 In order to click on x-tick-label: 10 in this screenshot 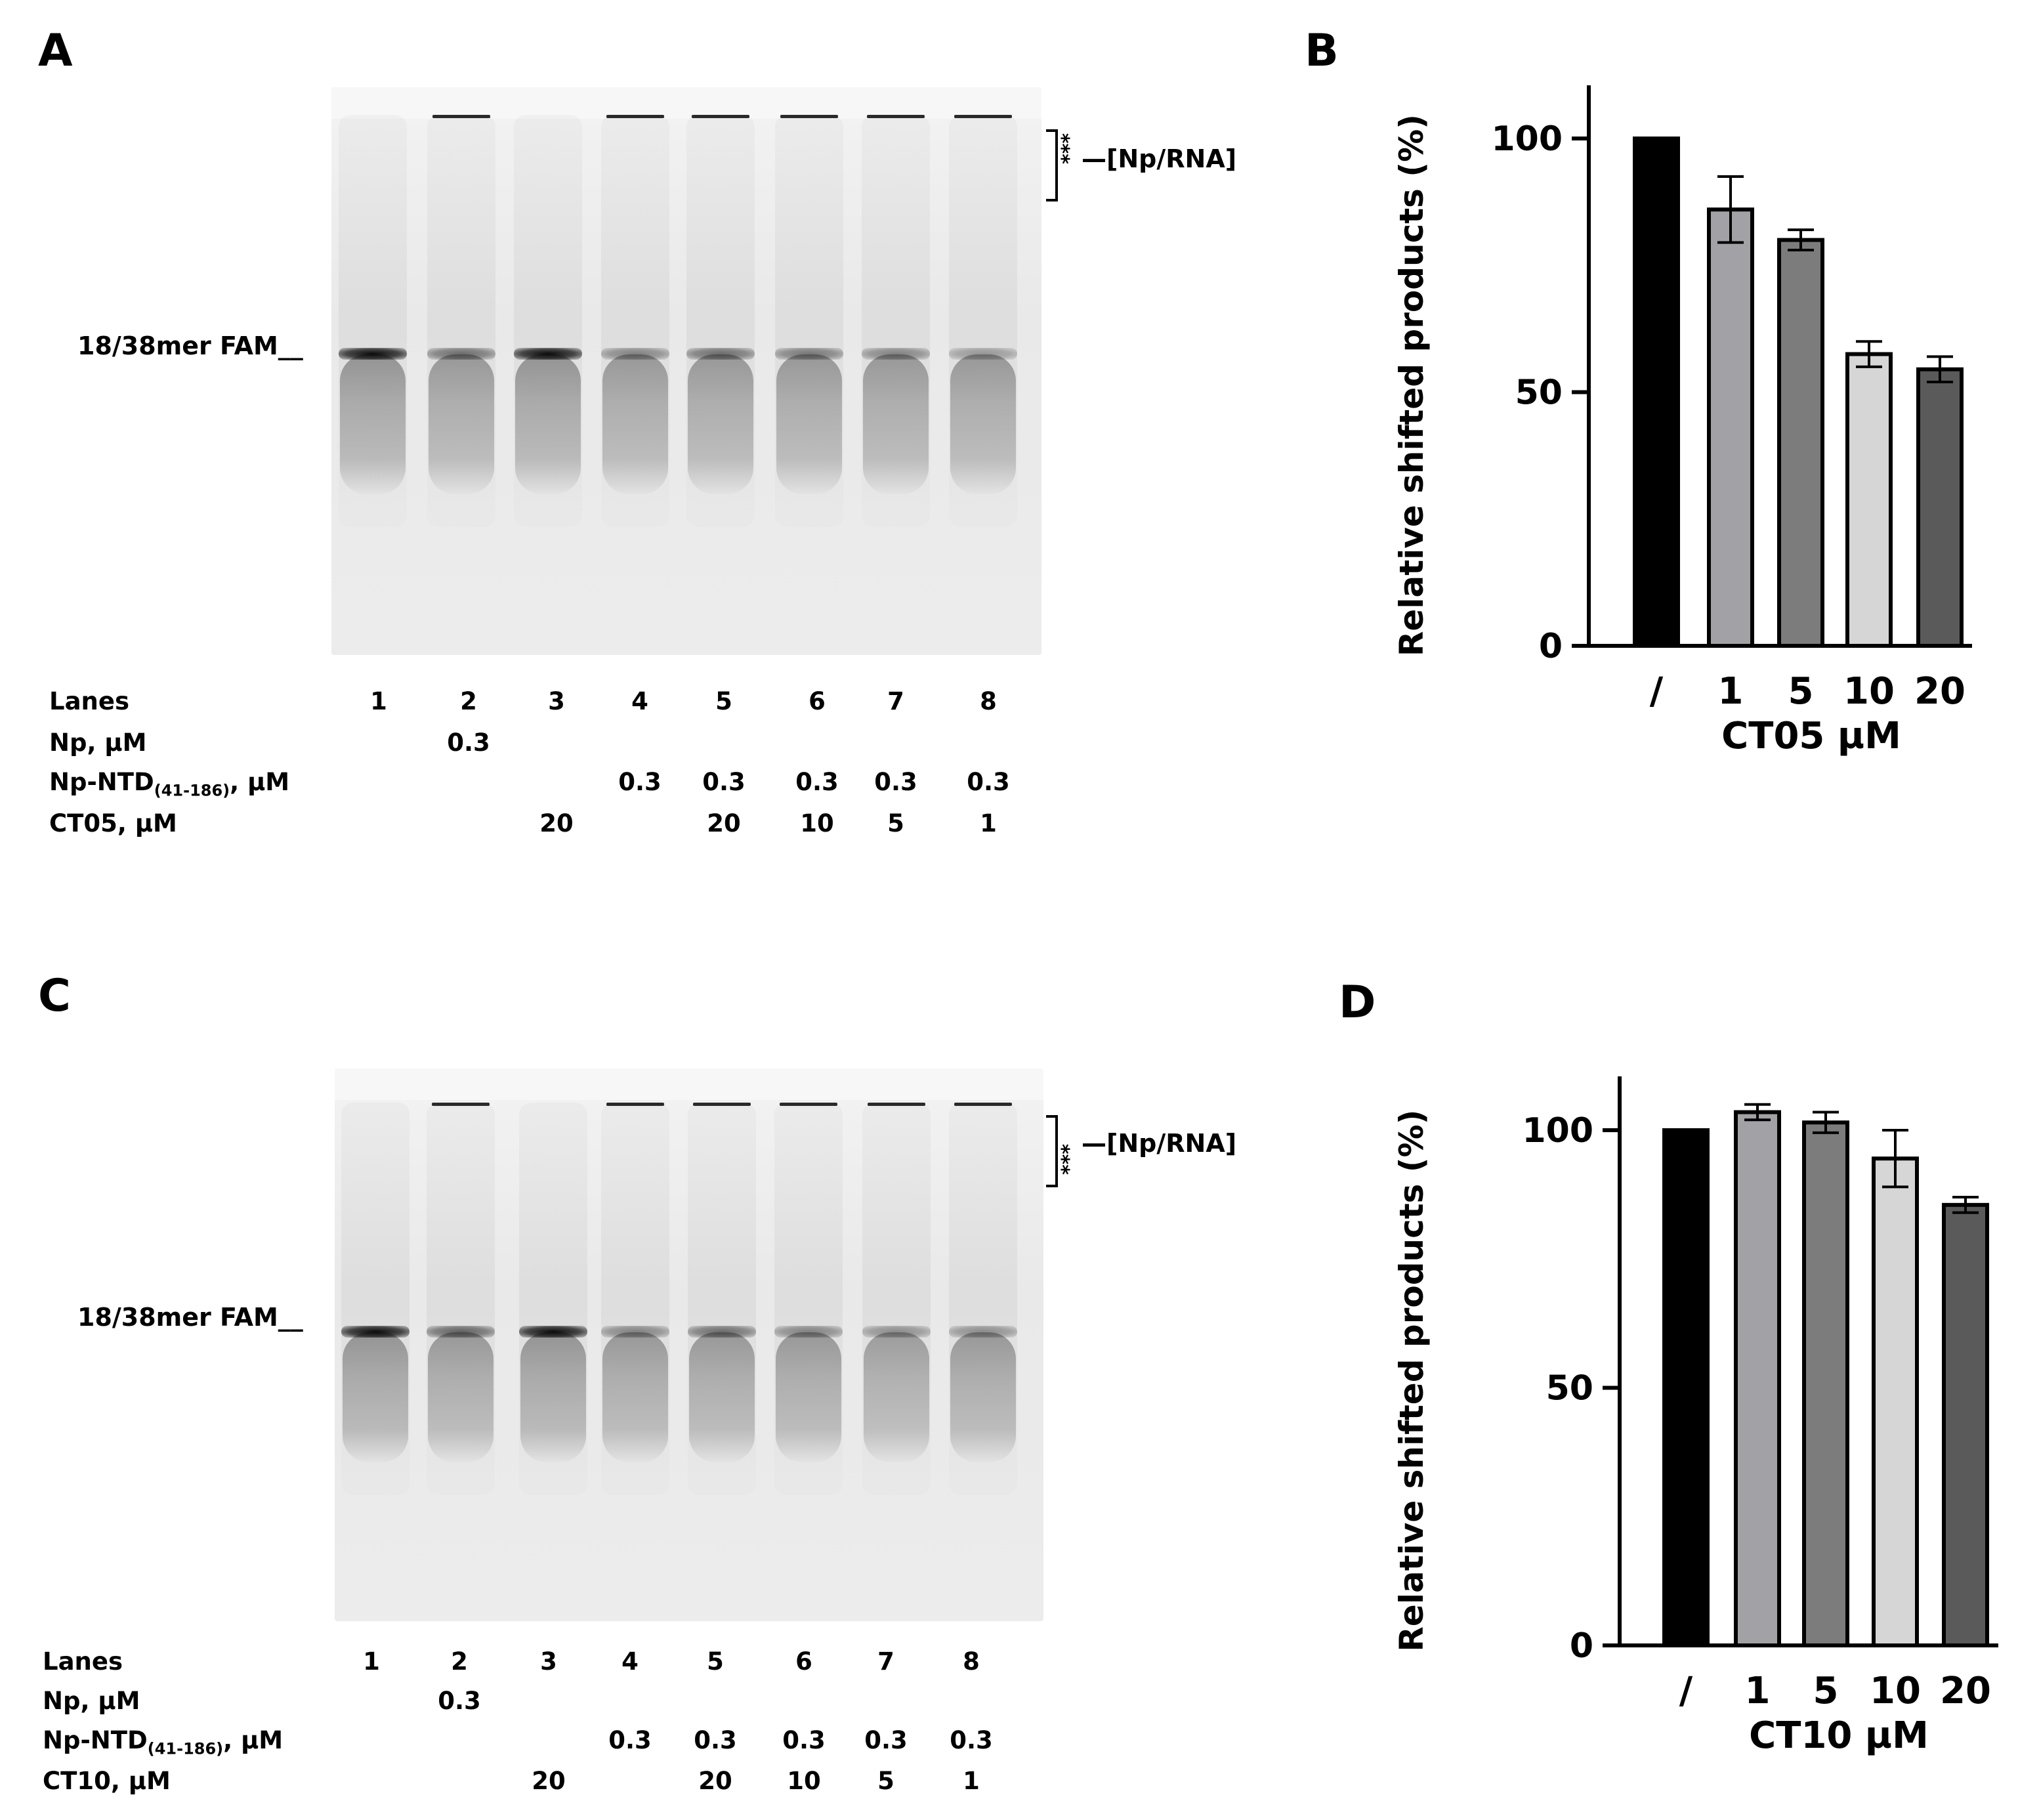, I will do `click(1895, 1691)`.